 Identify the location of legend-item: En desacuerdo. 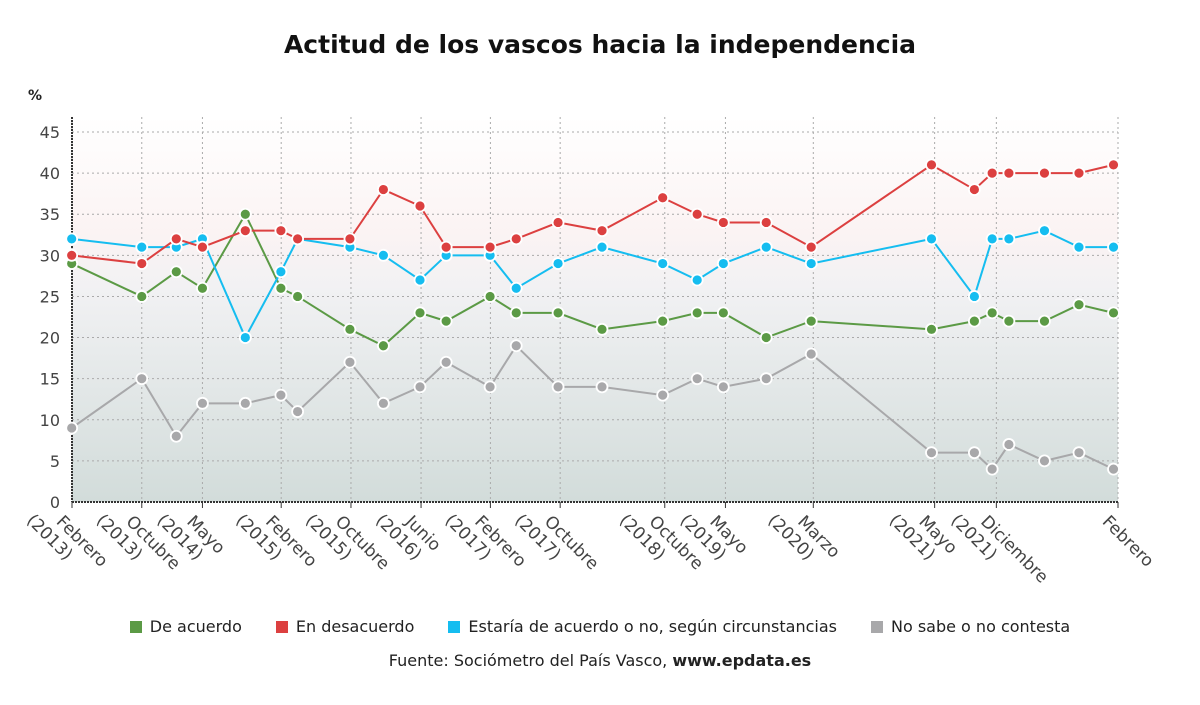
(345, 626).